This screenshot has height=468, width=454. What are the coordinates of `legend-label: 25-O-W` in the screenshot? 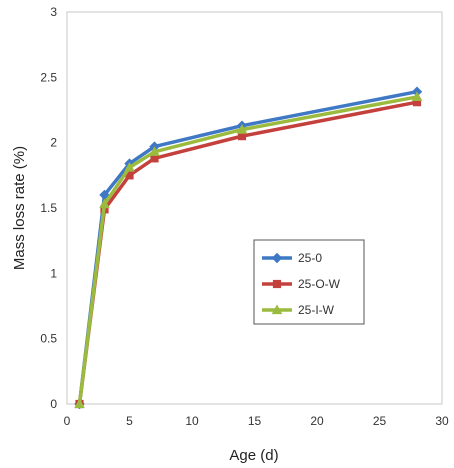 It's located at (319, 284).